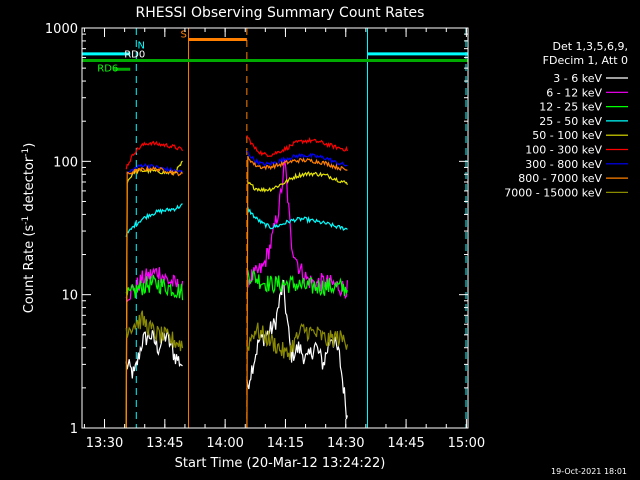 This screenshot has width=640, height=480. What do you see at coordinates (164, 443) in the screenshot?
I see `x-tick-label: 13:45` at bounding box center [164, 443].